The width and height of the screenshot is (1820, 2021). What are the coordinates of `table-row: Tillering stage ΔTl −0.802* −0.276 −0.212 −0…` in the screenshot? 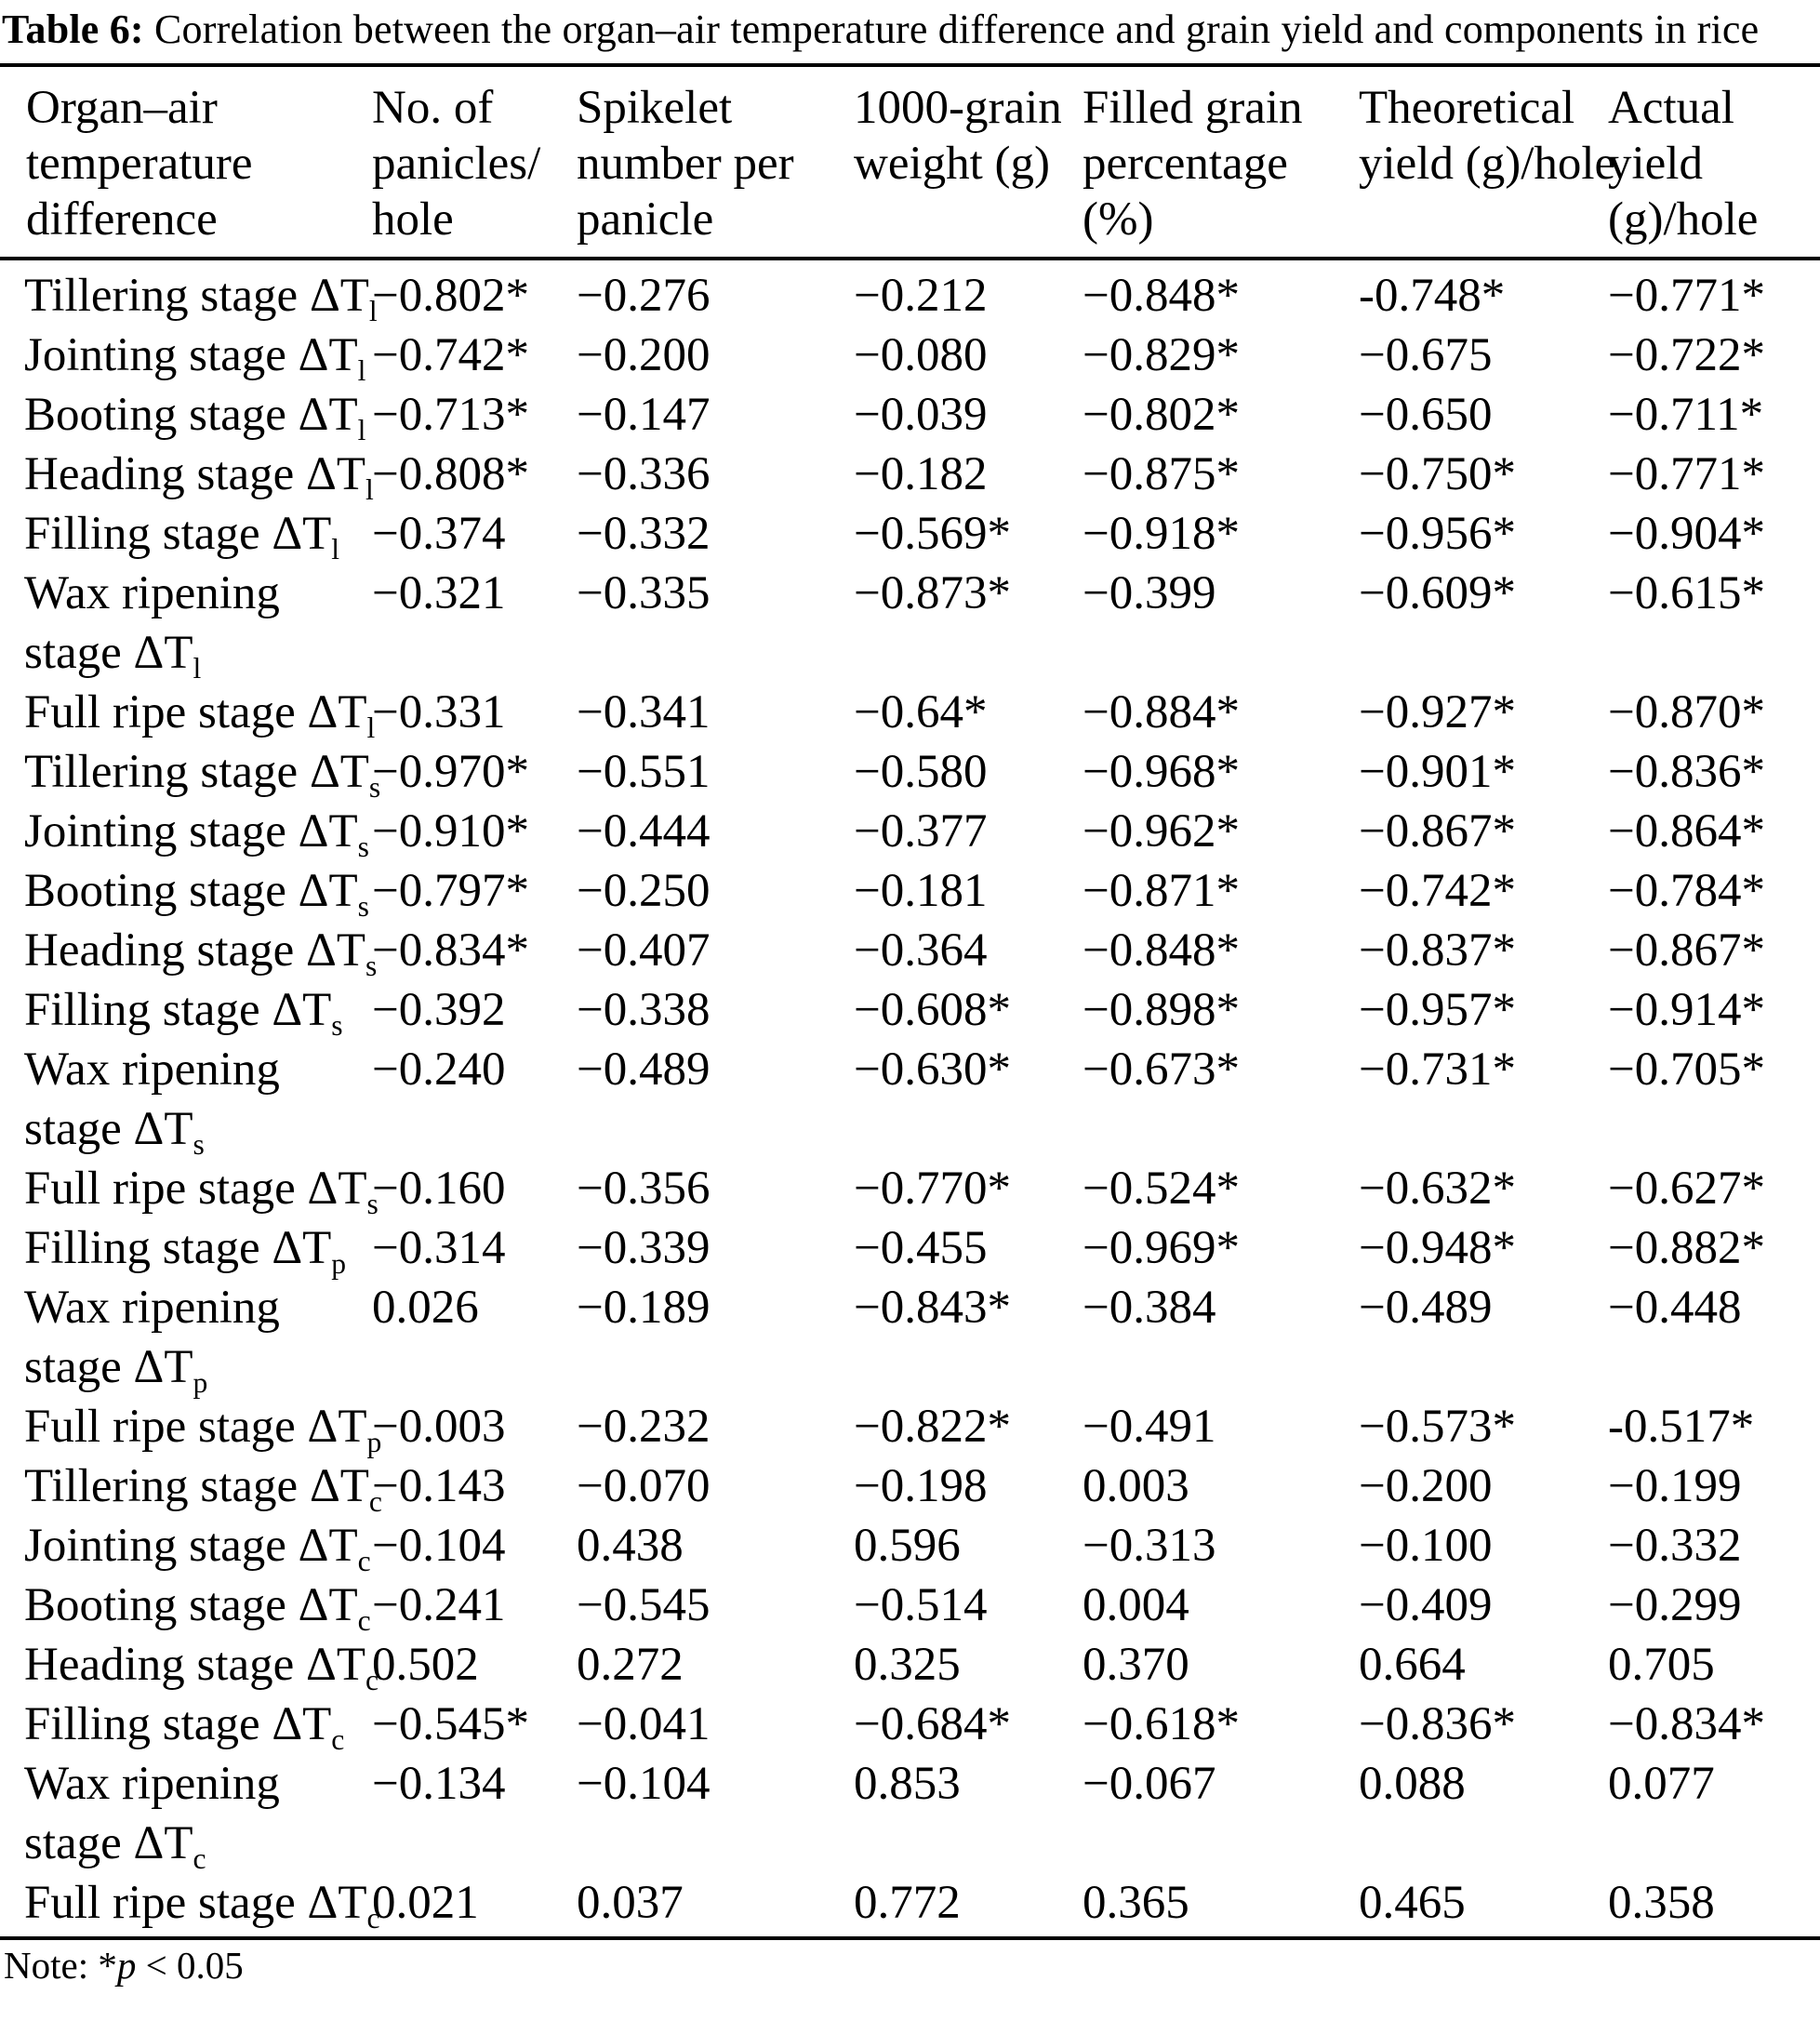 It's located at (910, 292).